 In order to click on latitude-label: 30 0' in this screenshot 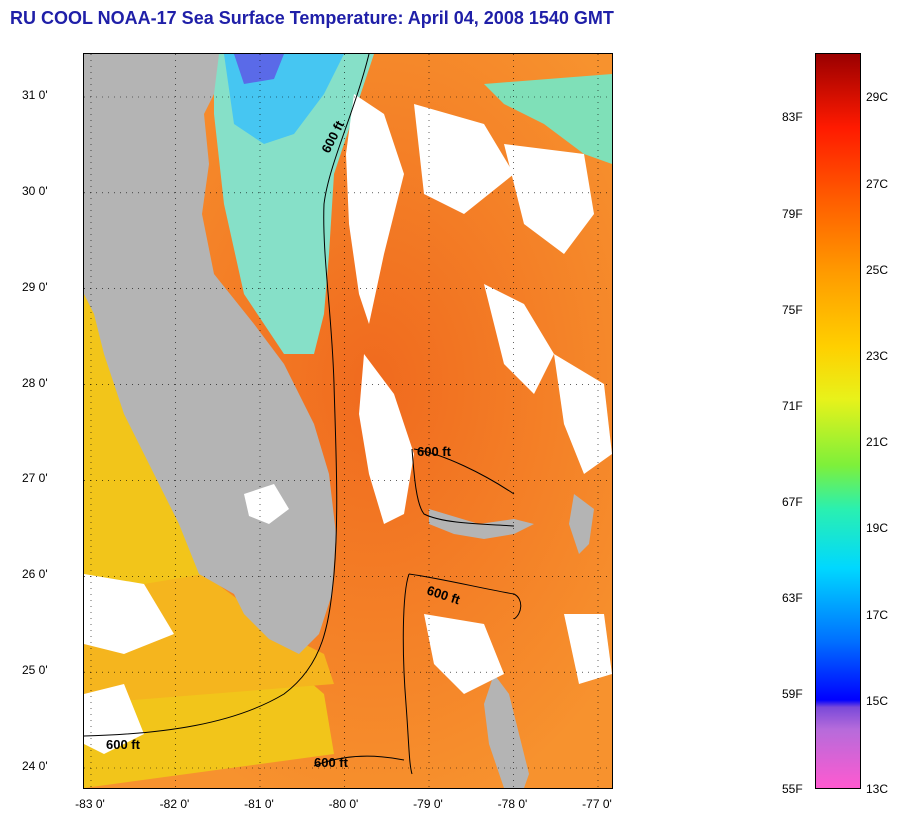, I will do `click(35, 190)`.